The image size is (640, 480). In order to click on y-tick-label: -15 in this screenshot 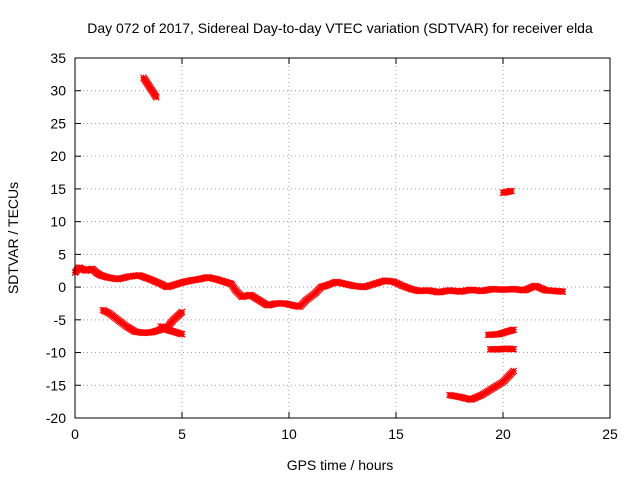, I will do `click(56, 385)`.